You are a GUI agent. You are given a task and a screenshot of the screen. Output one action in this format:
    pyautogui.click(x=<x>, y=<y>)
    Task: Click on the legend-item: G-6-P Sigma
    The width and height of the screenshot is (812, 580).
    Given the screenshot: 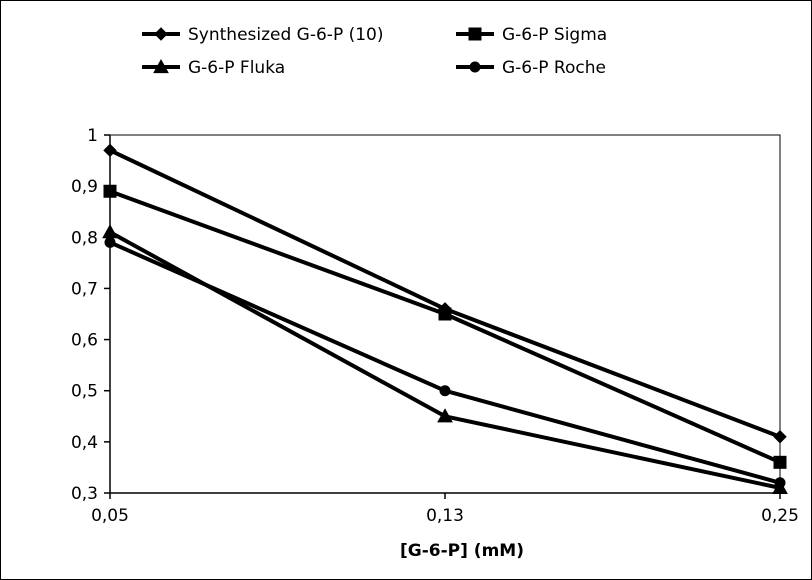 What is the action you would take?
    pyautogui.click(x=531, y=35)
    